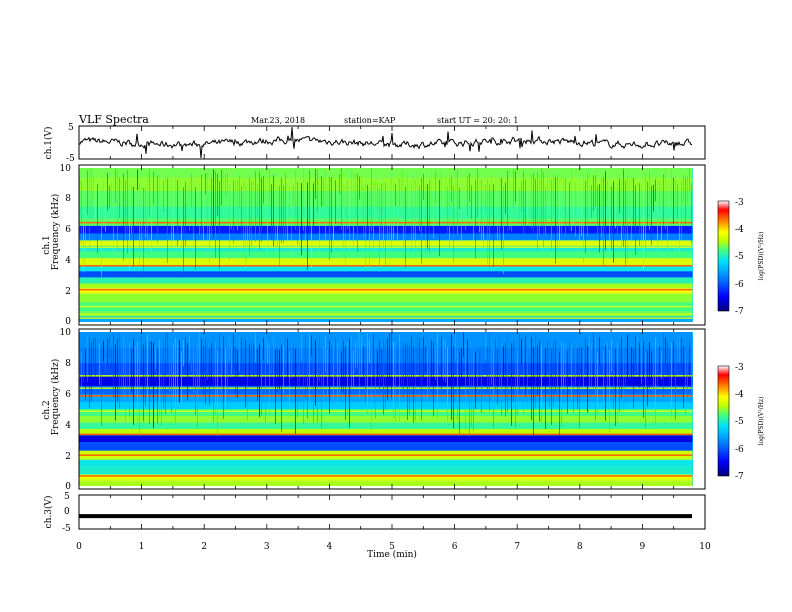 This screenshot has height=612, width=792. I want to click on xtick-10: 10, so click(705, 547).